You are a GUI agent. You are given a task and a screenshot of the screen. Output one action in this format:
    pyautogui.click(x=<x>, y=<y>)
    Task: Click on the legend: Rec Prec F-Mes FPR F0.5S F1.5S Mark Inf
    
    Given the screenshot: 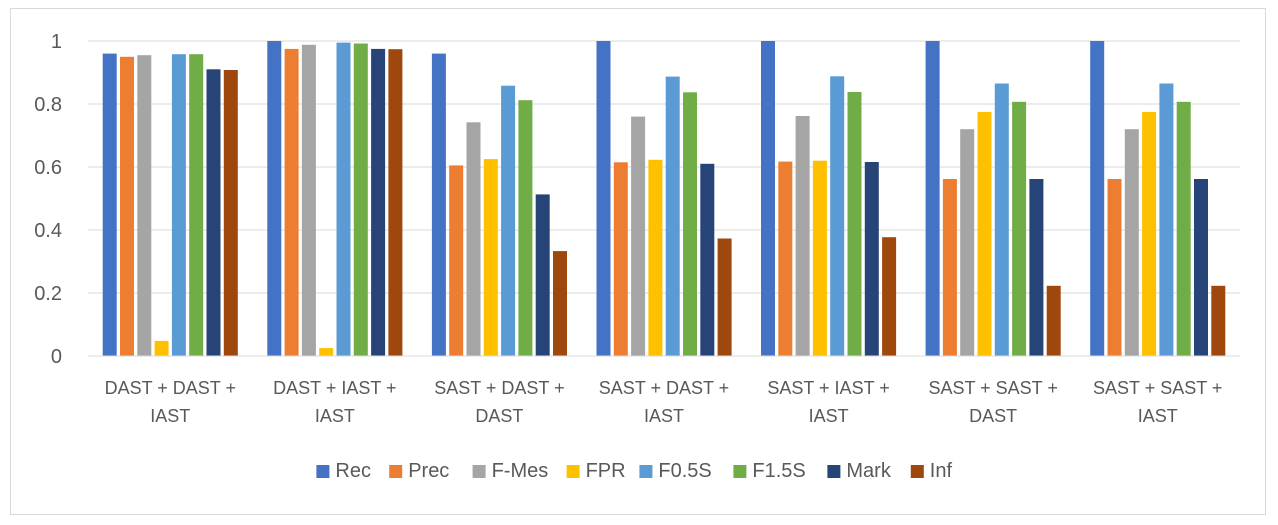 What is the action you would take?
    pyautogui.click(x=634, y=471)
    